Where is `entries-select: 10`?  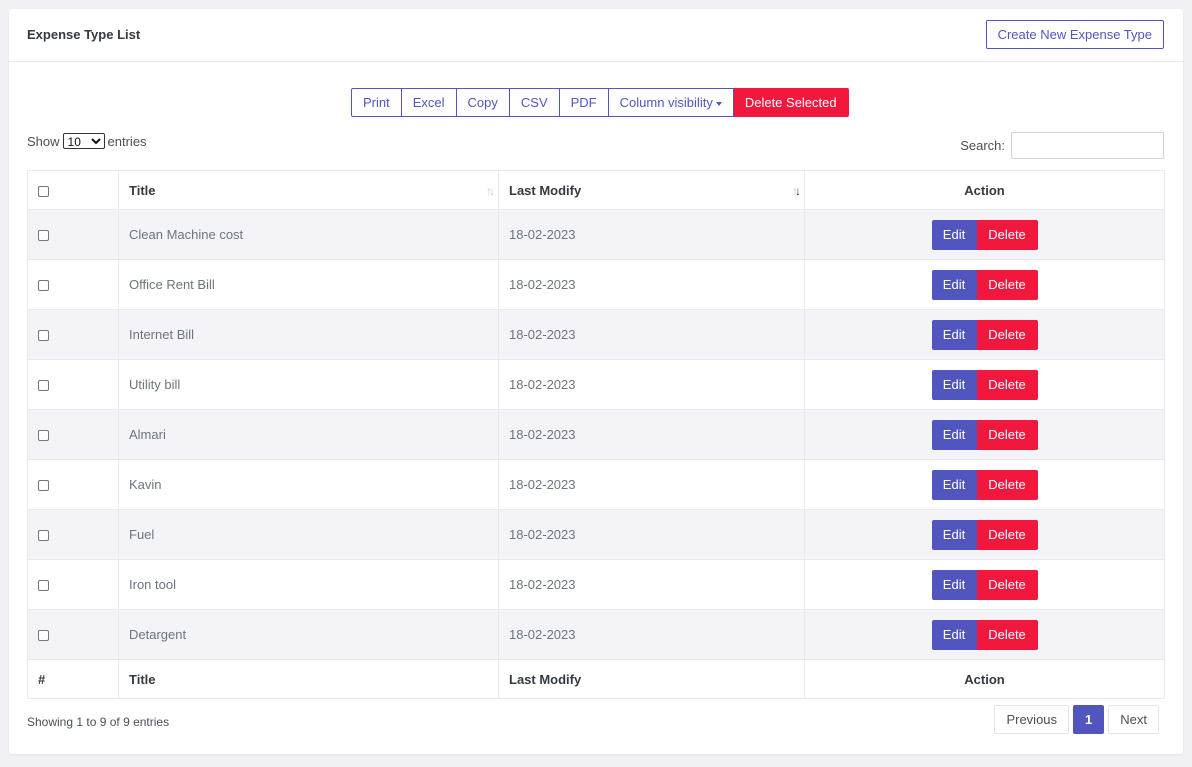 entries-select: 10 is located at coordinates (83, 141).